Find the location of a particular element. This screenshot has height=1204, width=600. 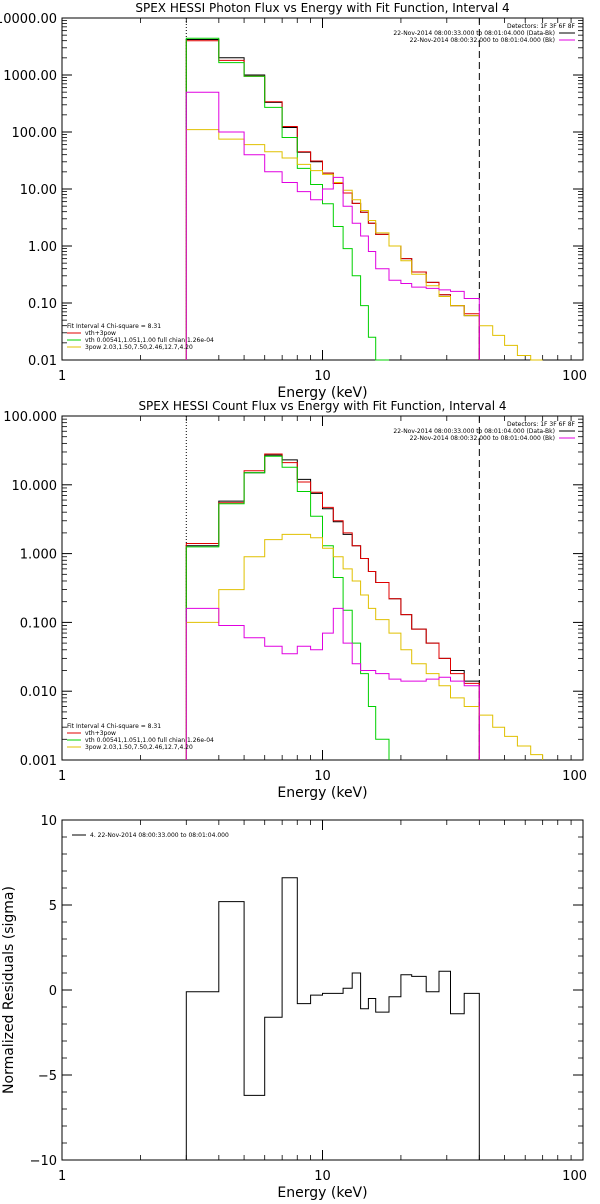

y-tick-label: 0.100 is located at coordinates (38, 623).